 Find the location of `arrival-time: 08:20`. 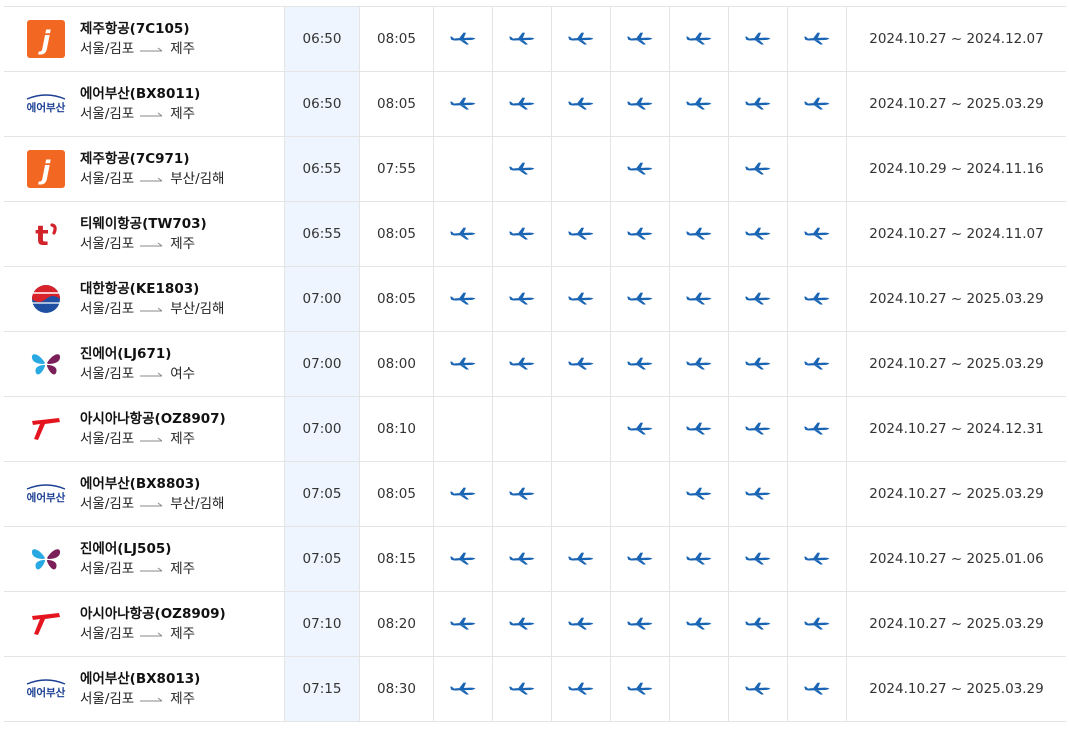

arrival-time: 08:20 is located at coordinates (396, 624).